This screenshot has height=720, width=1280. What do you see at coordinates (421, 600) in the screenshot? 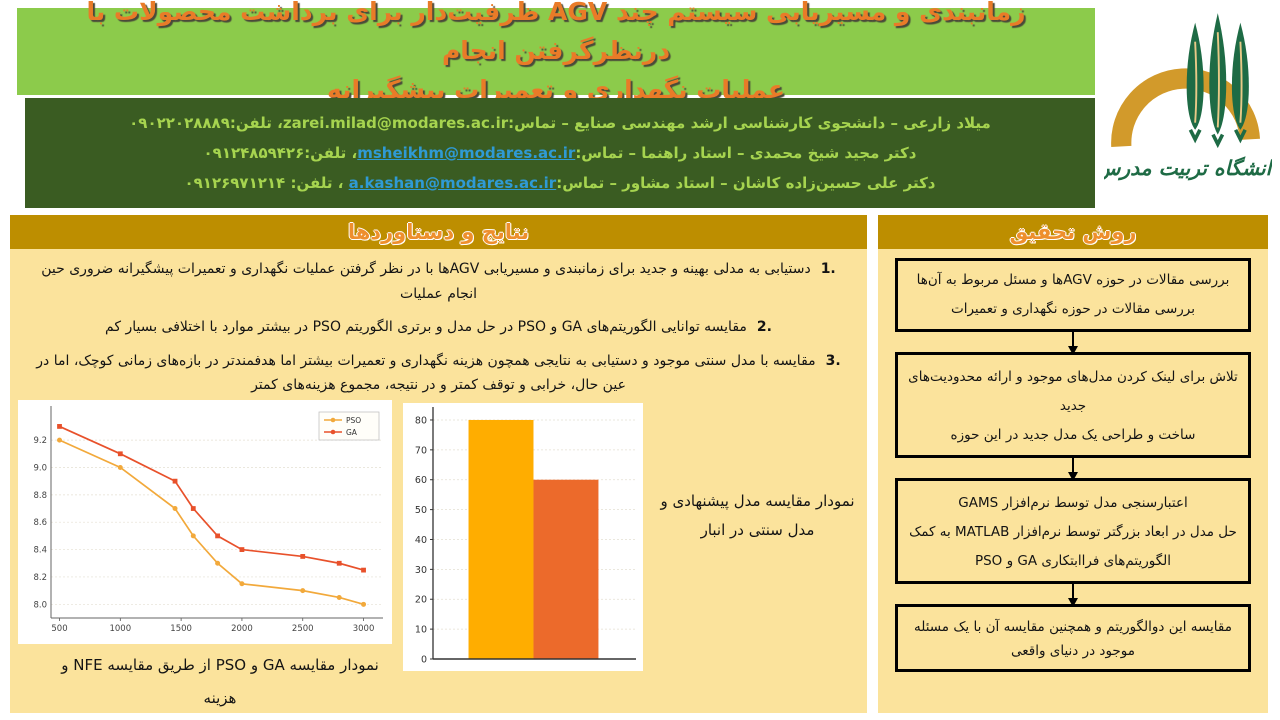
I see `svg-text: 20` at bounding box center [421, 600].